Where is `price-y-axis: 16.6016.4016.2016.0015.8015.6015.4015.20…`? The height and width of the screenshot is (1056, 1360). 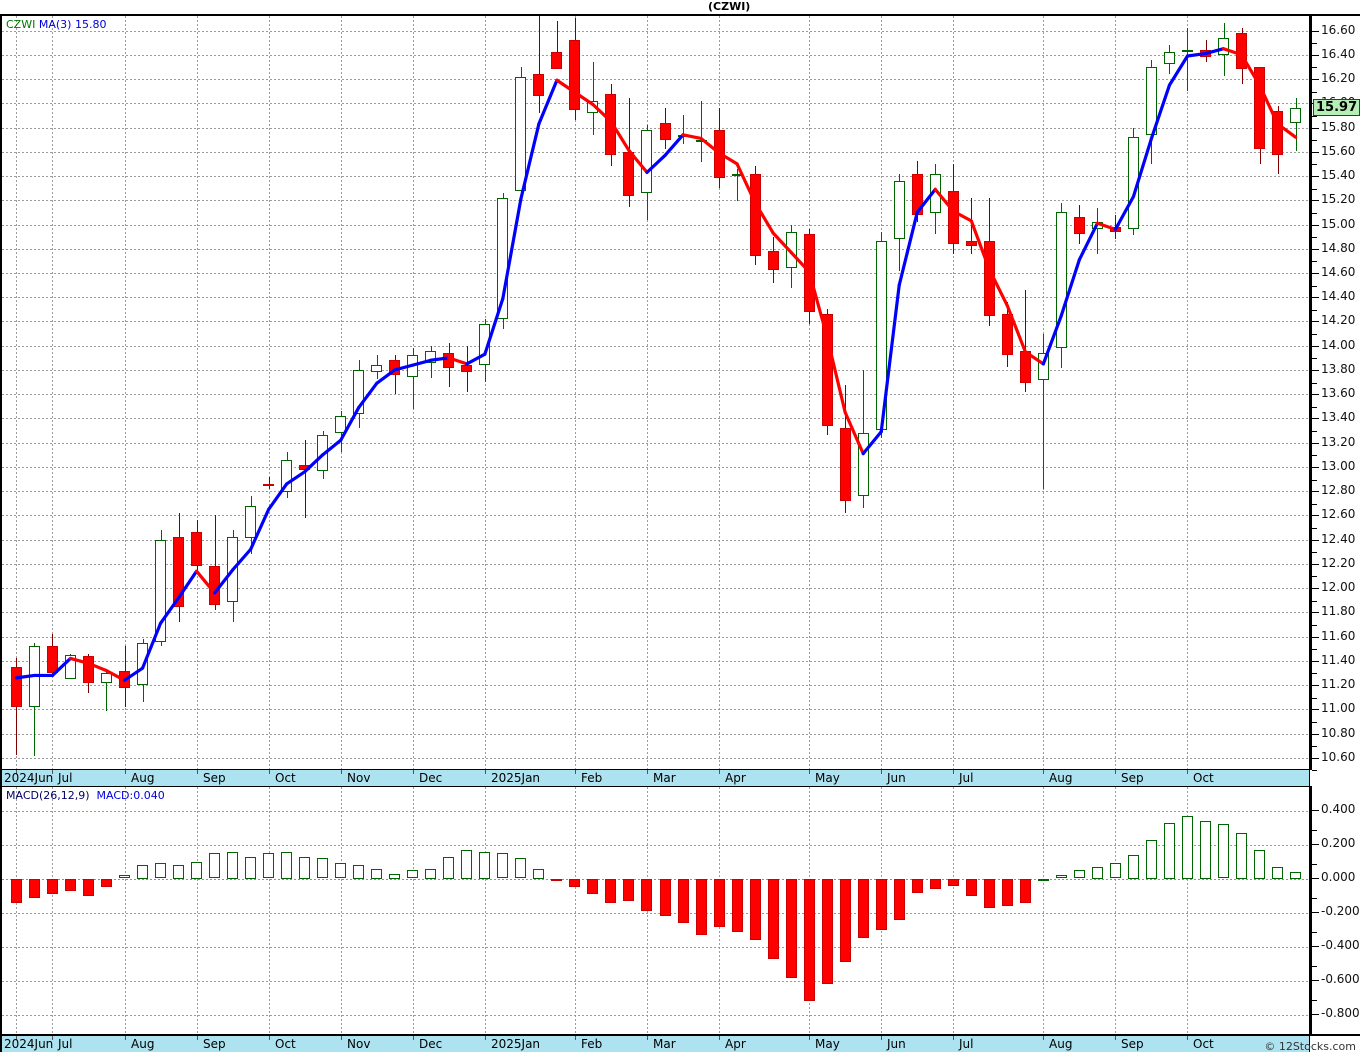
price-y-axis: 16.6016.4016.2016.0015.8015.6015.4015.20… is located at coordinates (1335, 392).